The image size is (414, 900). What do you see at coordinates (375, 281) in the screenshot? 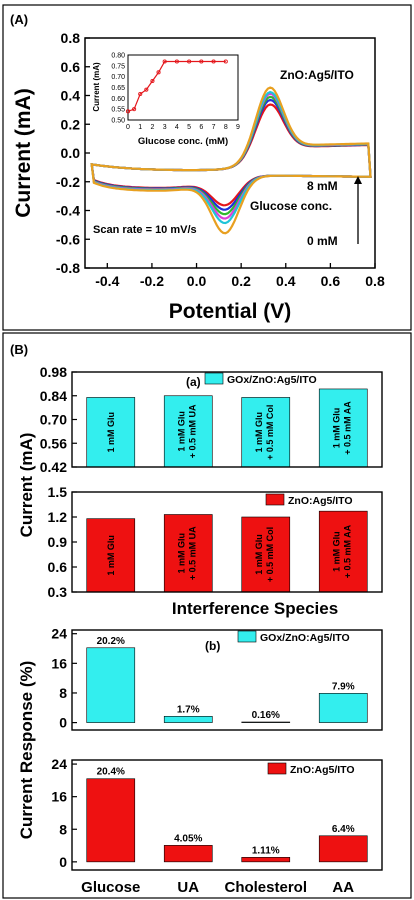
I see `cv-x-tick-label: 0.8` at bounding box center [375, 281].